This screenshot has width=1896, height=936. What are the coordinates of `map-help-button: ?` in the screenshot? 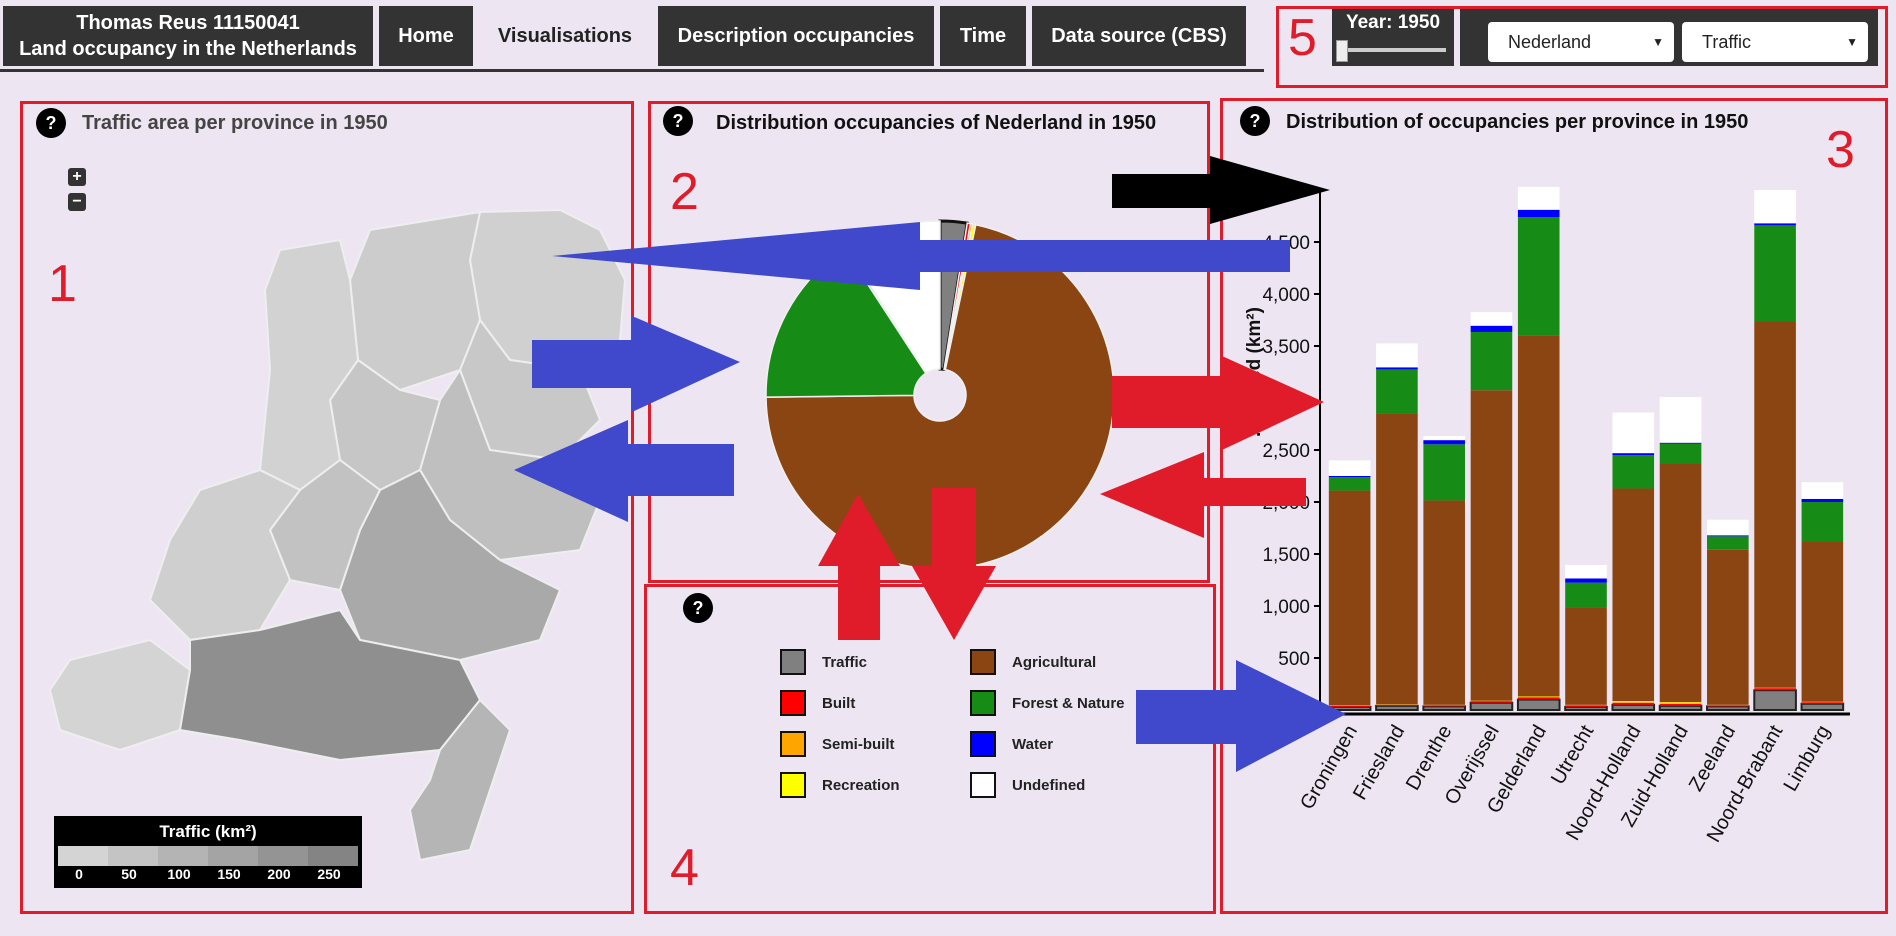 It's located at (51, 123).